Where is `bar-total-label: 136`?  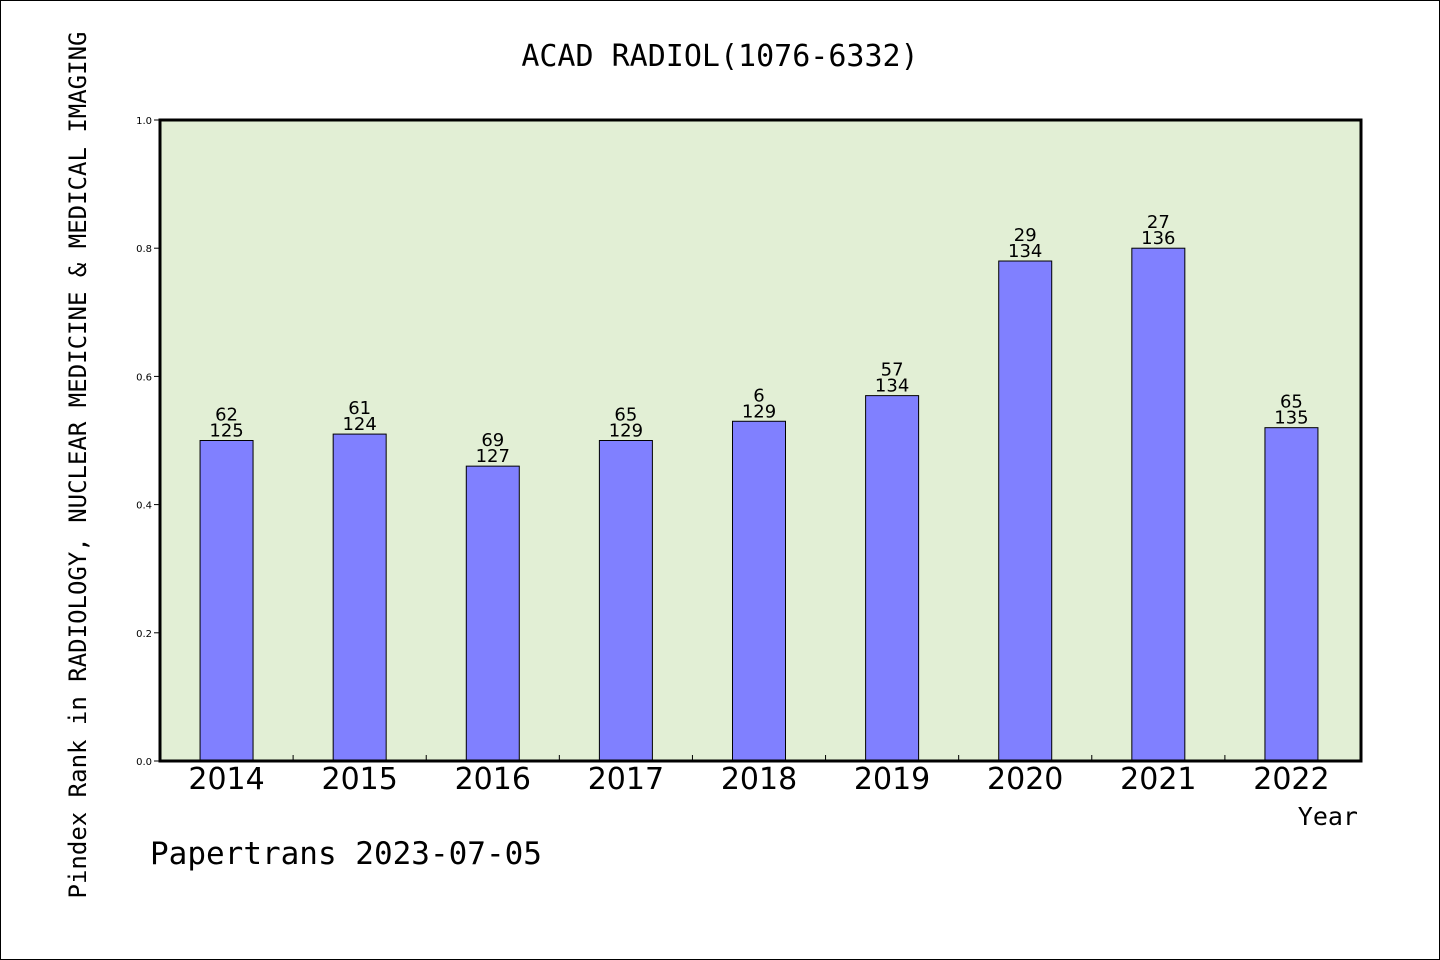
bar-total-label: 136 is located at coordinates (1158, 238).